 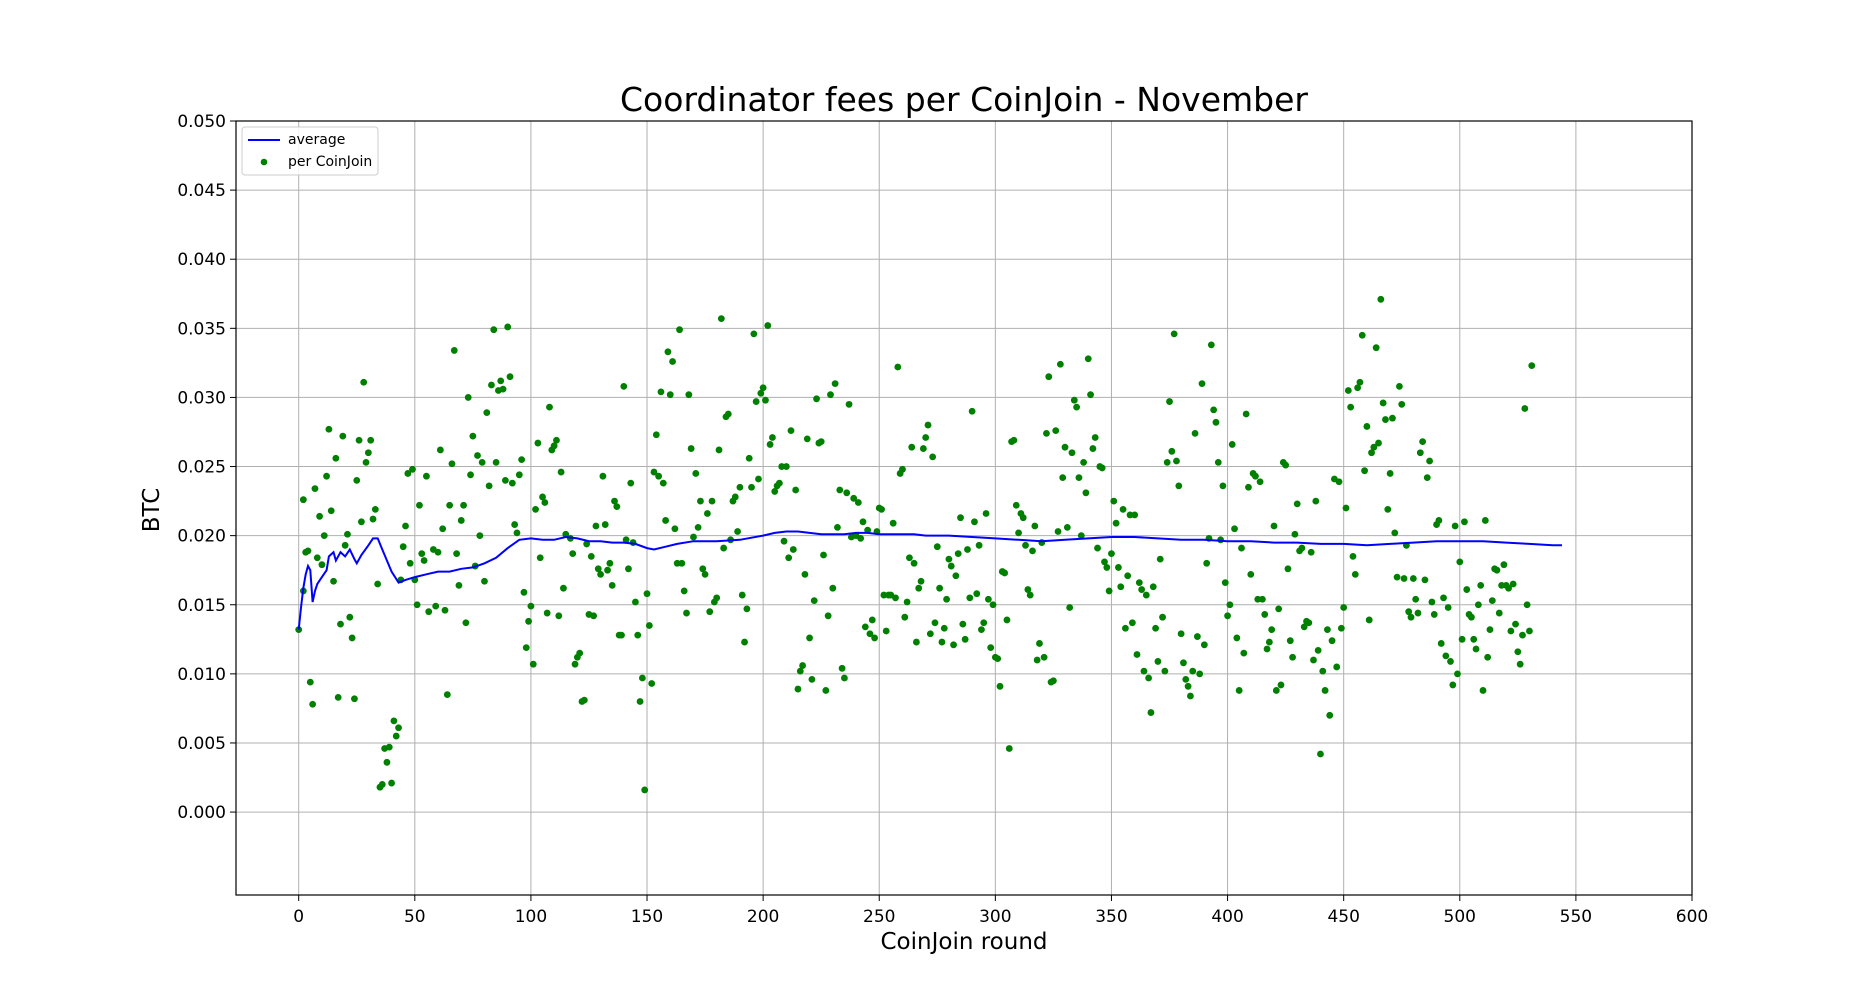 I want to click on x-tick-label: 250, so click(x=879, y=917).